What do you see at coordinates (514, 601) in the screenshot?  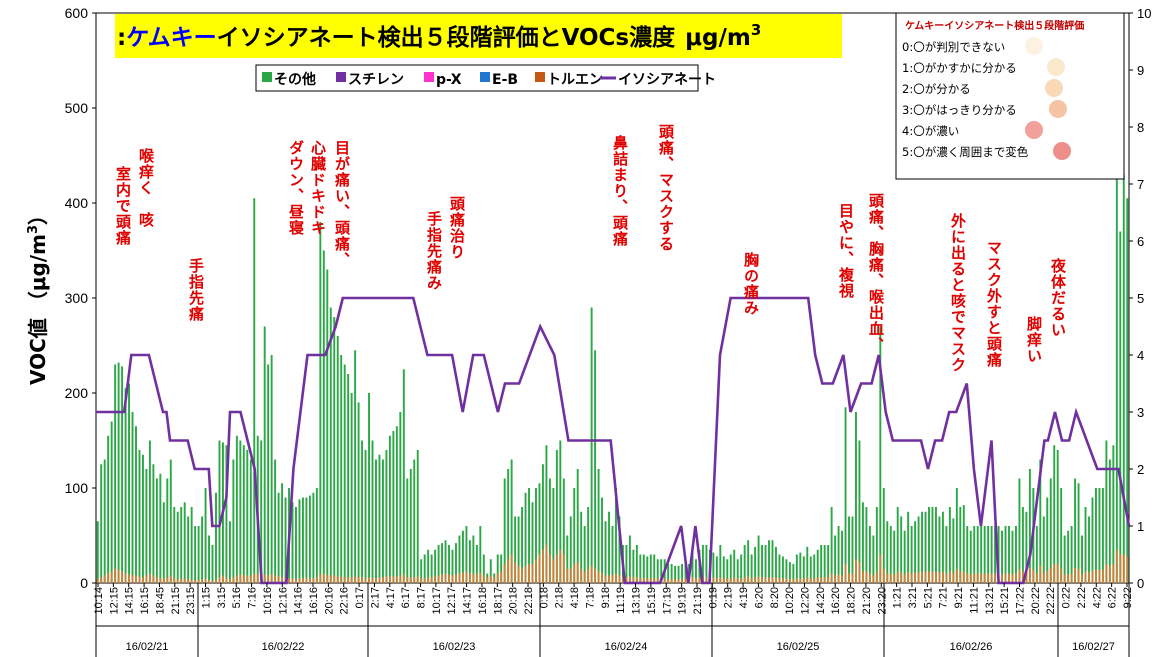 I see `x-tick-label: 20:18` at bounding box center [514, 601].